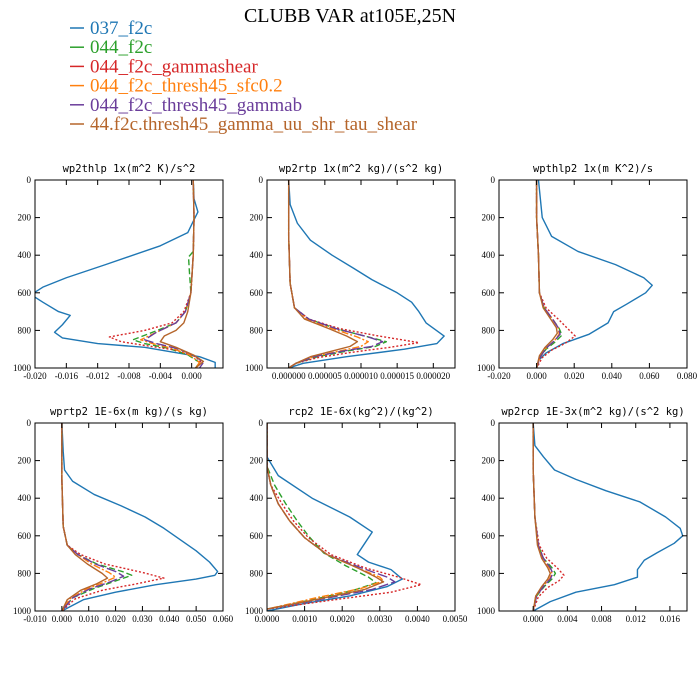 The width and height of the screenshot is (700, 700). Describe the element at coordinates (25, 498) in the screenshot. I see `y-tick-label-3-2: 400` at that location.